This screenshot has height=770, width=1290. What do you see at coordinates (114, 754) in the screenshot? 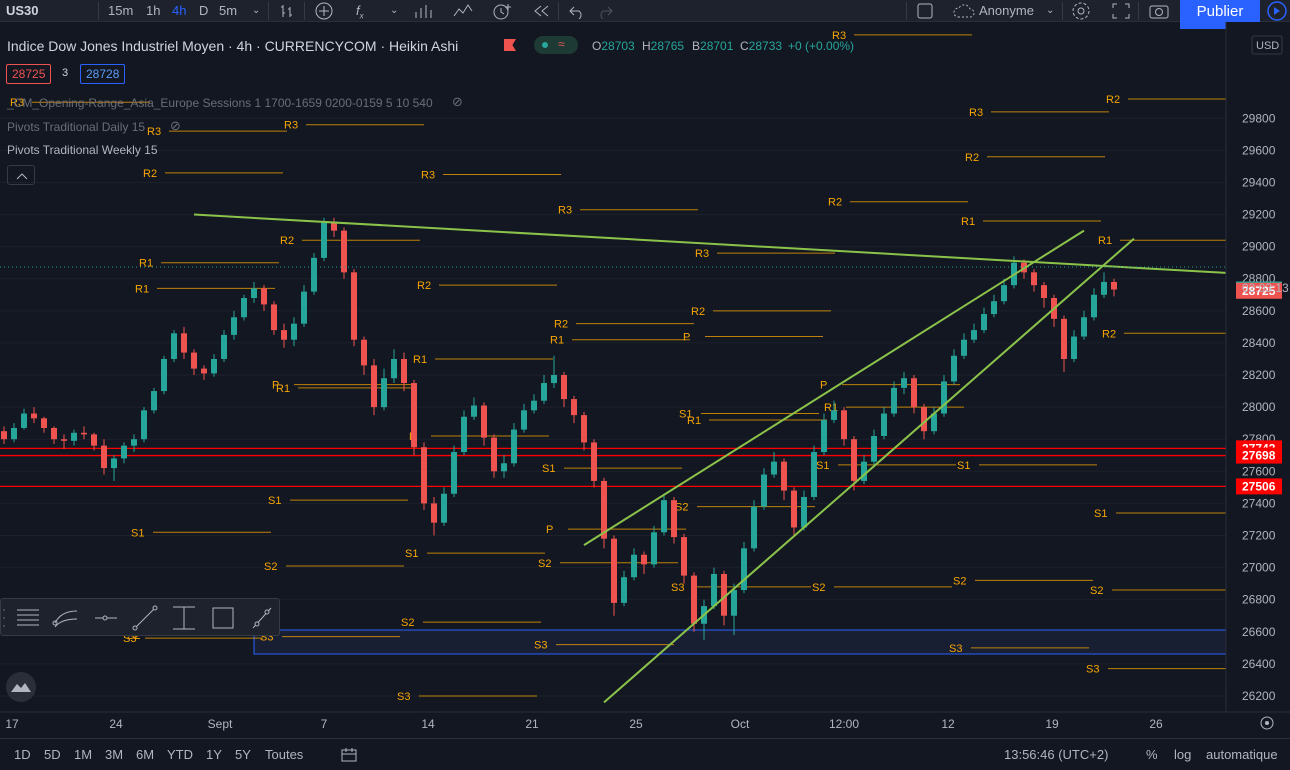
I see `range-3m: 3M` at bounding box center [114, 754].